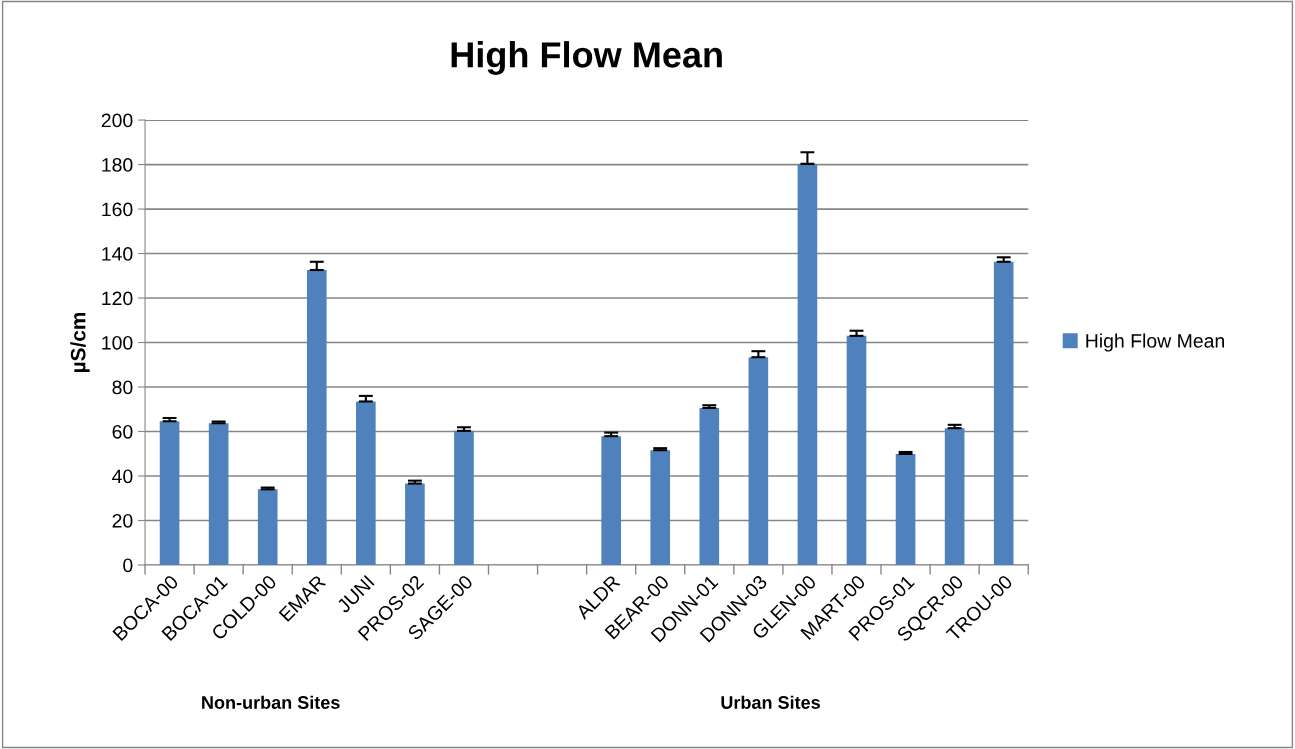 This screenshot has width=1295, height=749. What do you see at coordinates (122, 476) in the screenshot?
I see `y-tick-label: 40` at bounding box center [122, 476].